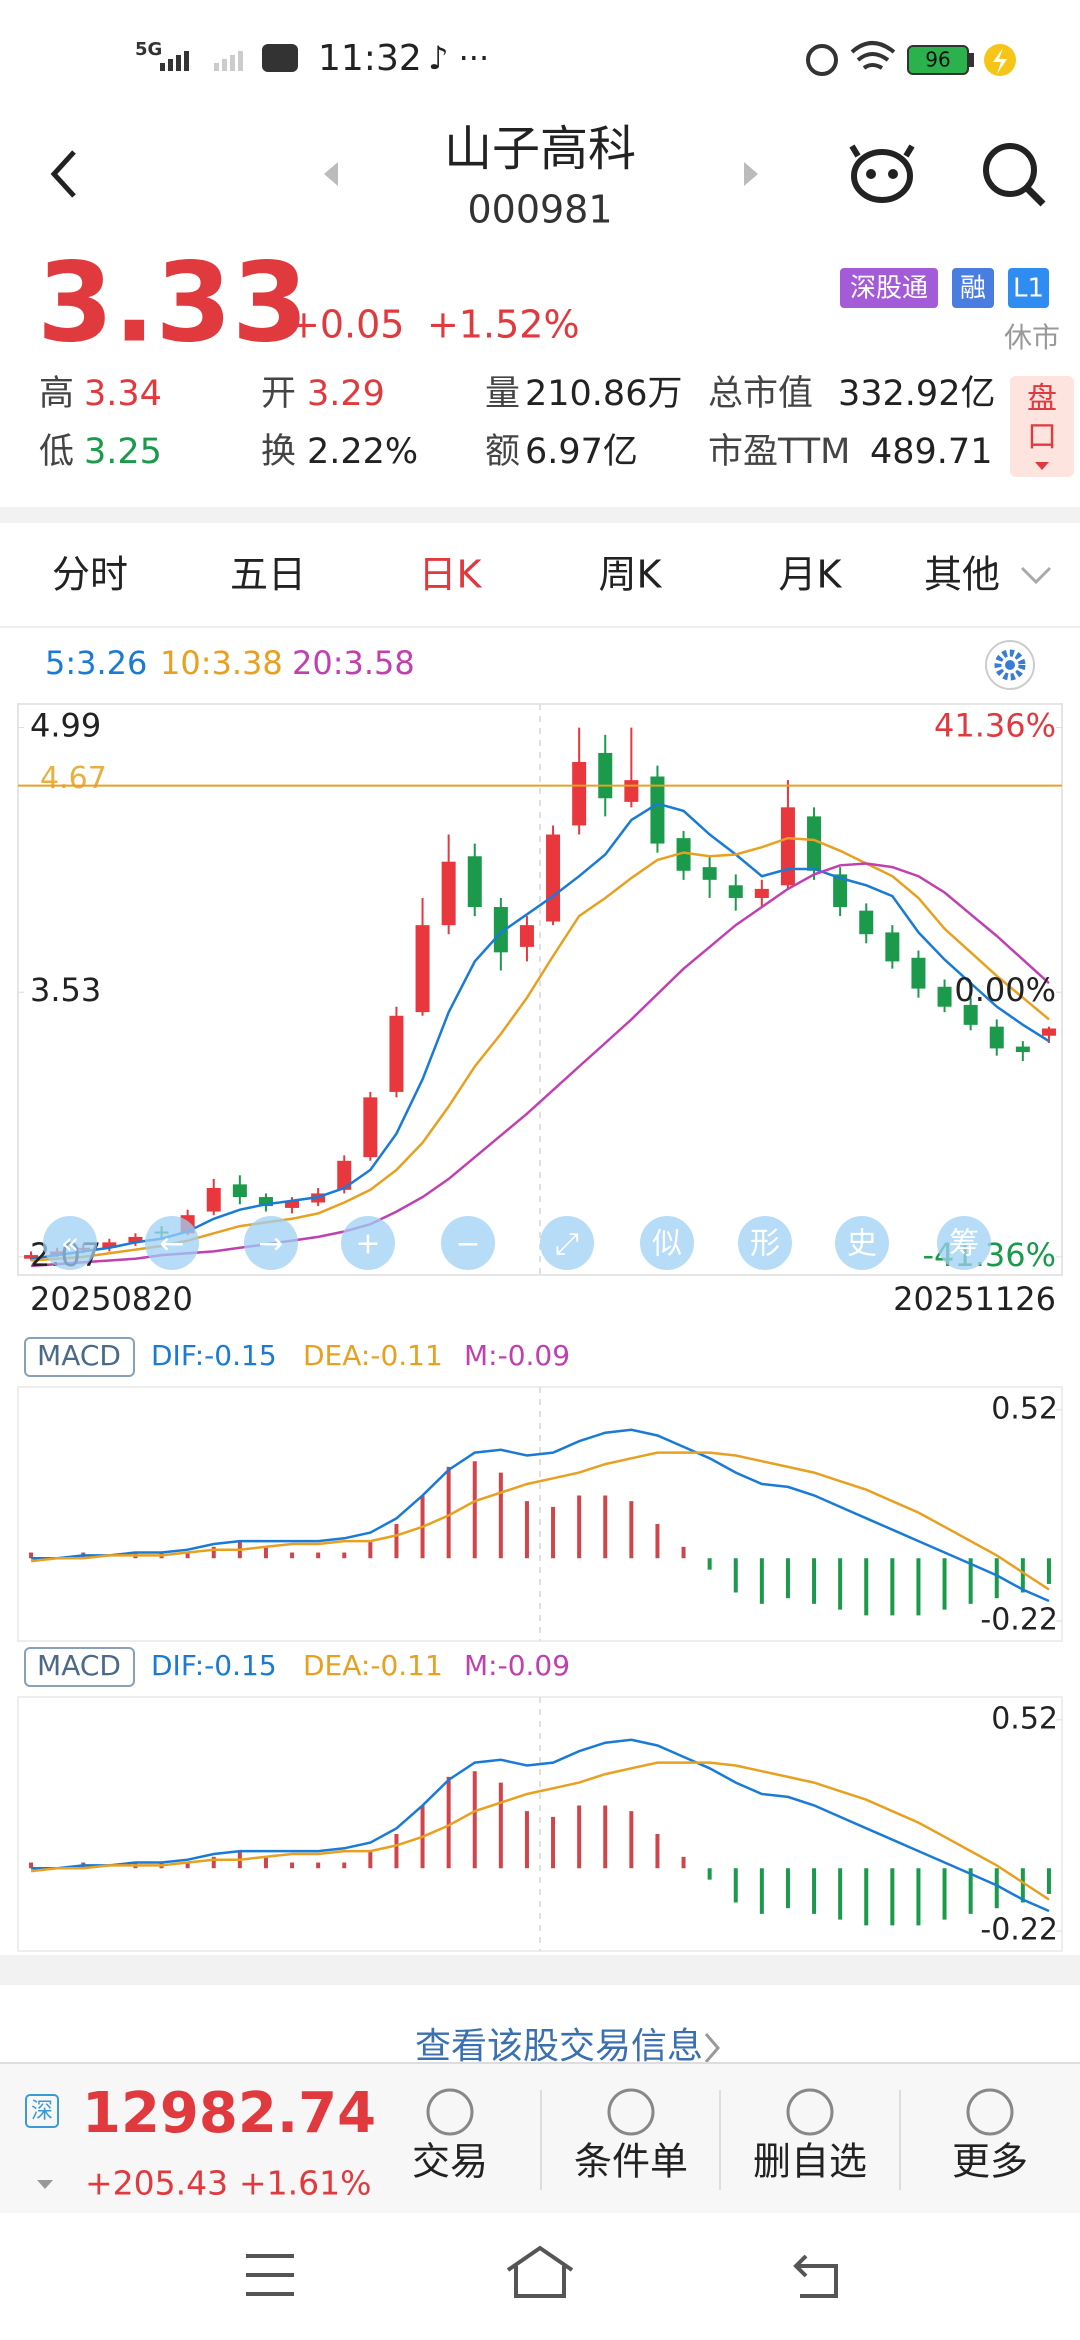 The height and width of the screenshot is (2340, 1080). Describe the element at coordinates (962, 575) in the screenshot. I see `tab: 其他` at that location.